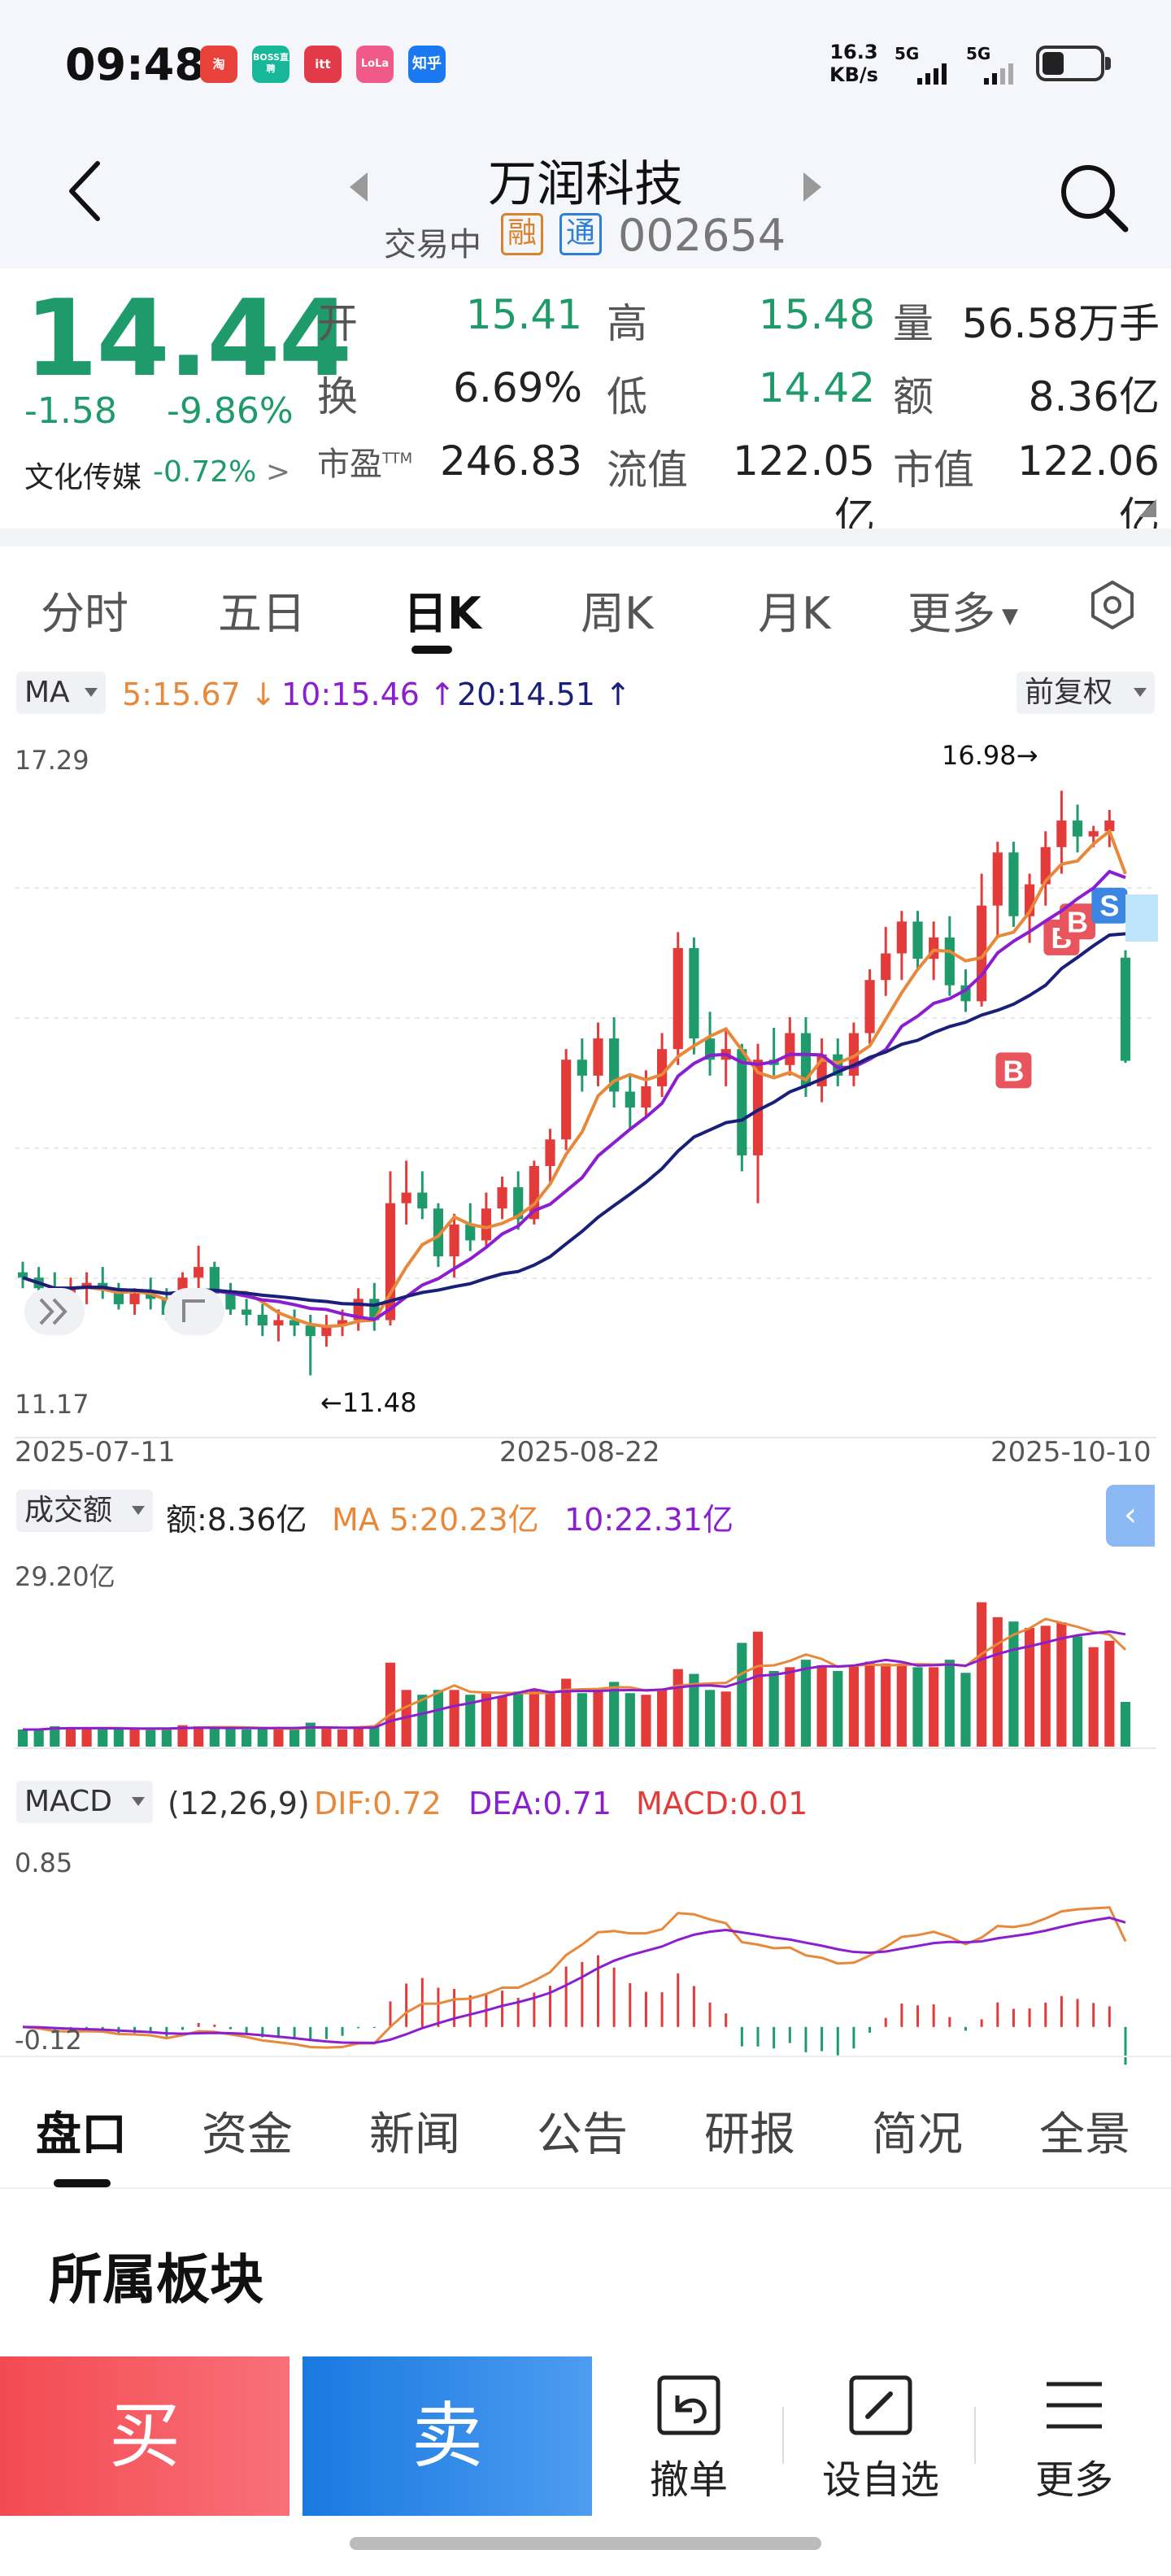  What do you see at coordinates (83, 2183) in the screenshot?
I see `info-tab-underline` at bounding box center [83, 2183].